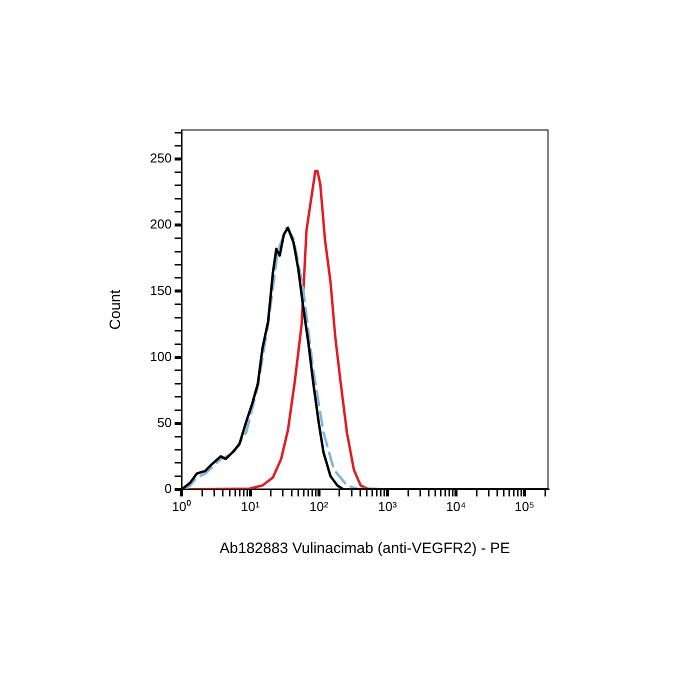 Image resolution: width=700 pixels, height=700 pixels. I want to click on x-tick-label: 10⁰, so click(182, 506).